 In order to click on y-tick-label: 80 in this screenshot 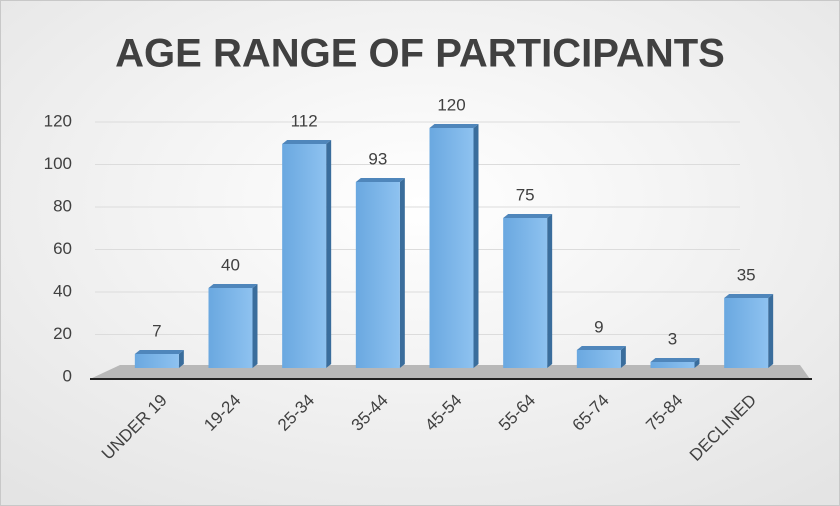, I will do `click(62, 205)`.